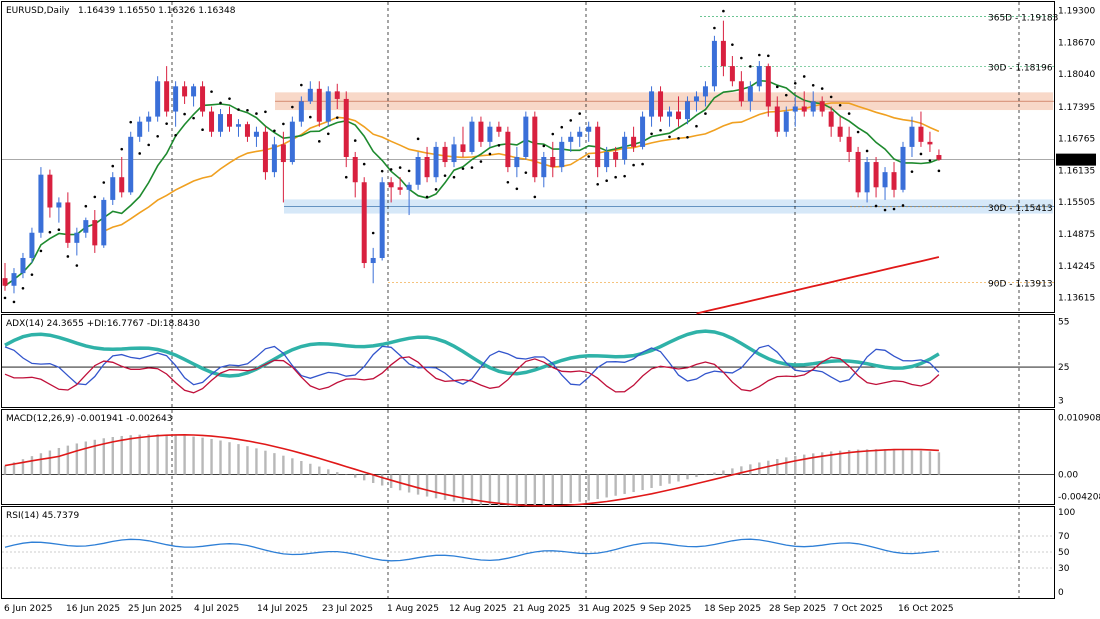  What do you see at coordinates (89, 419) in the screenshot?
I see `macd-header: MACD(12,26,9) -0.001941 -0.002643` at bounding box center [89, 419].